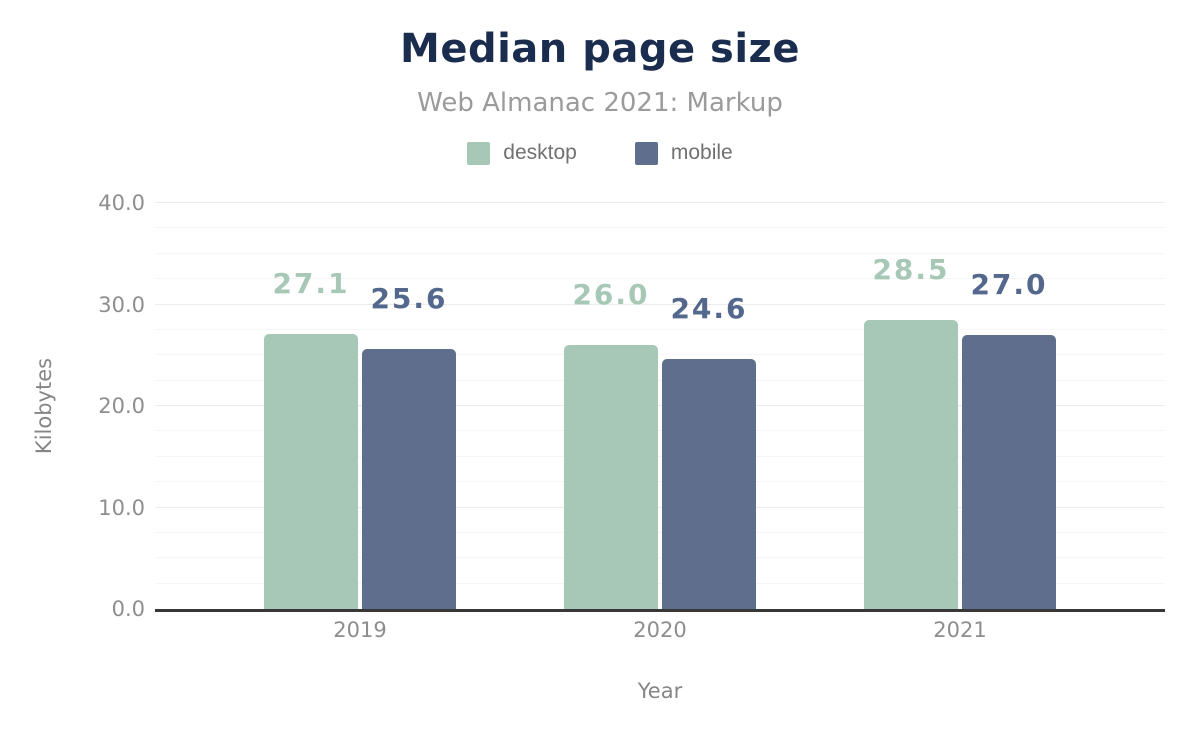 The image size is (1200, 742). Describe the element at coordinates (709, 309) in the screenshot. I see `bar-value-label-mobile-2020: 24.6` at that location.